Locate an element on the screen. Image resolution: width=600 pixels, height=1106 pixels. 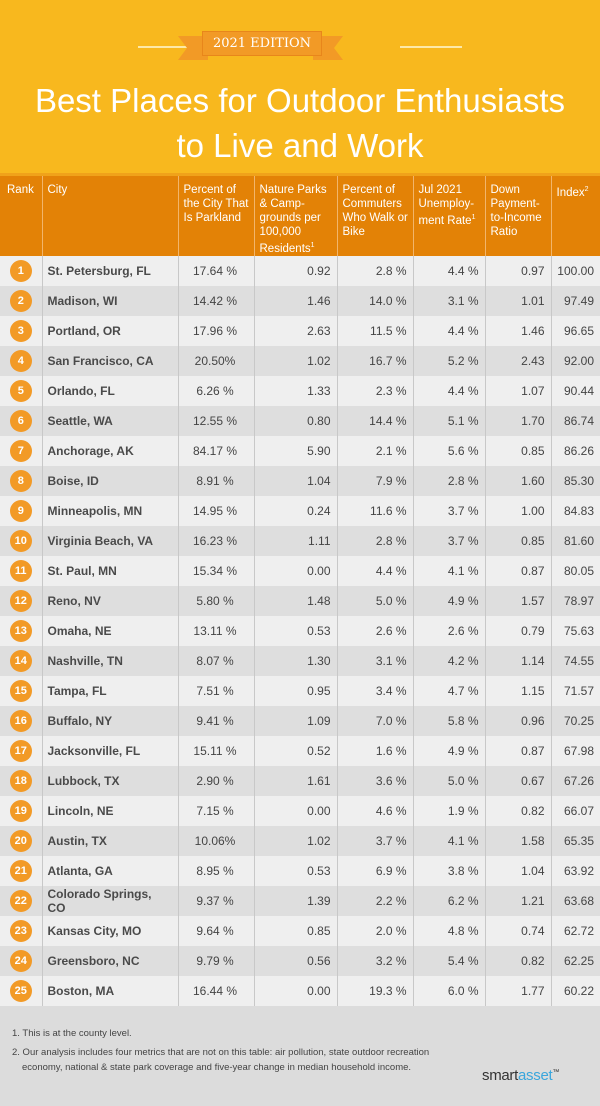
cell-walk-bike: 3.6 % is located at coordinates (374, 780).